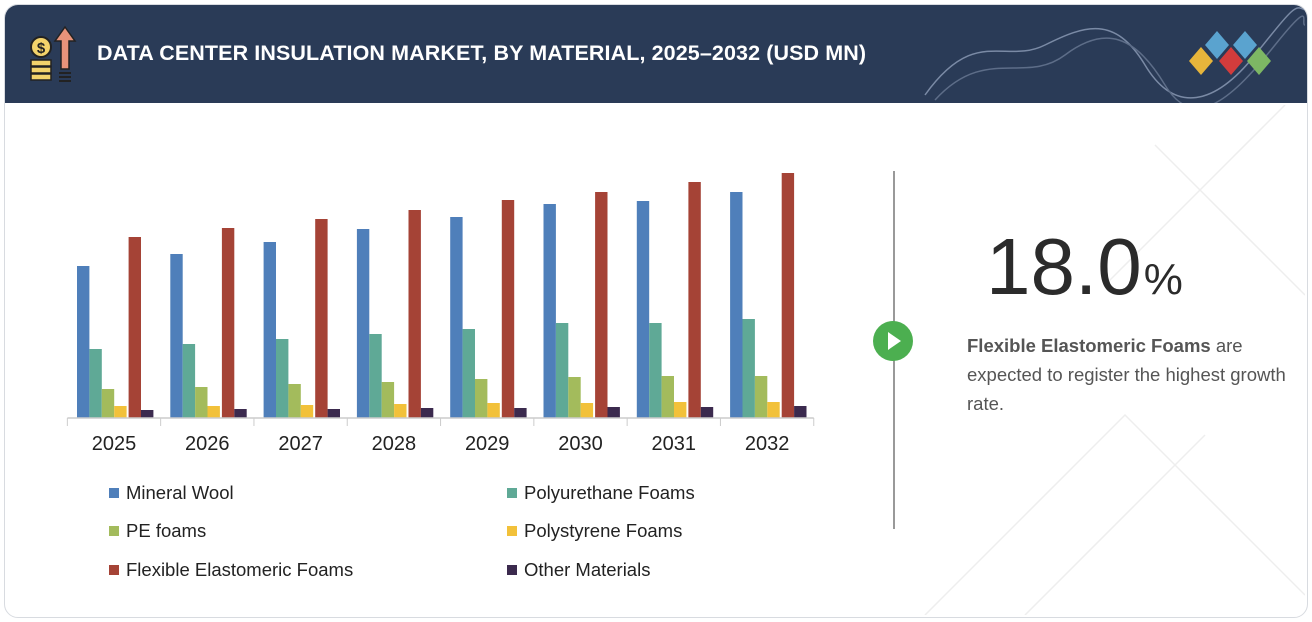 Image resolution: width=1312 pixels, height=622 pixels. What do you see at coordinates (114, 444) in the screenshot?
I see `x-tick-label: 2025` at bounding box center [114, 444].